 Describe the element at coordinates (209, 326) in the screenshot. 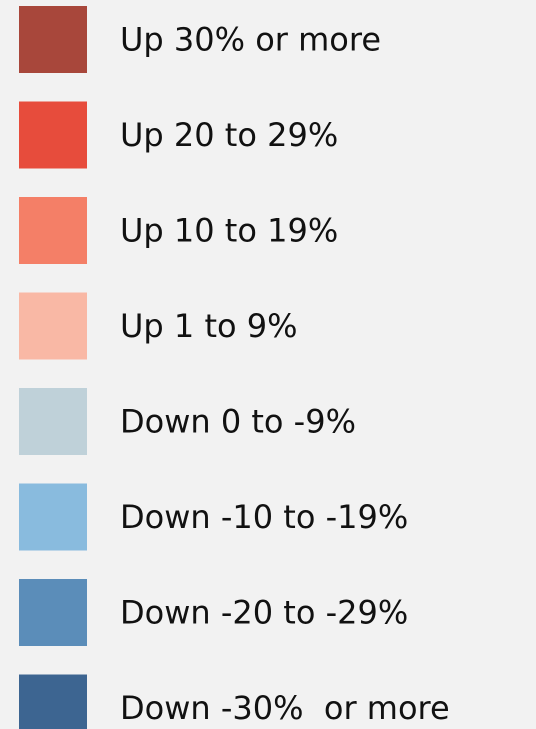

I see `legend-label: Up 1 to 9%` at that location.